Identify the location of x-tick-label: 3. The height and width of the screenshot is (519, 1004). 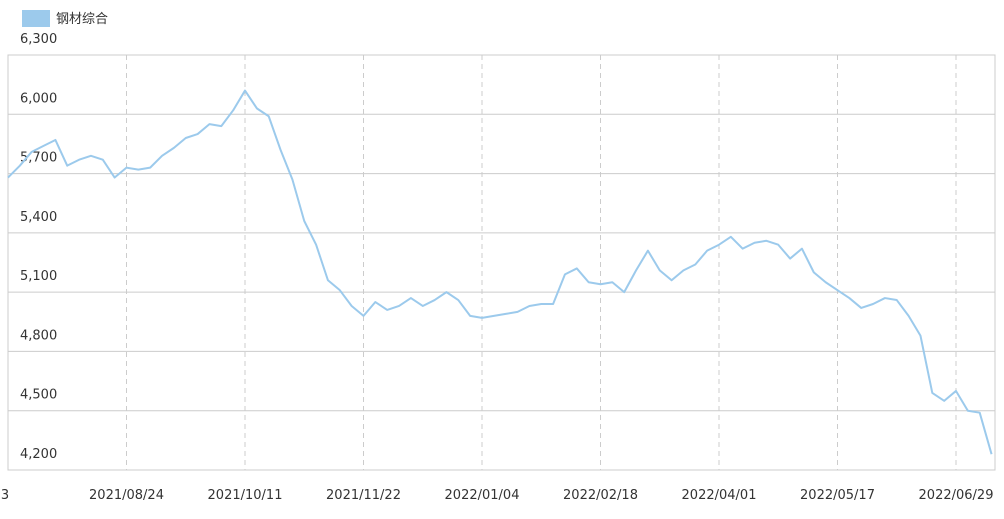
(5, 495).